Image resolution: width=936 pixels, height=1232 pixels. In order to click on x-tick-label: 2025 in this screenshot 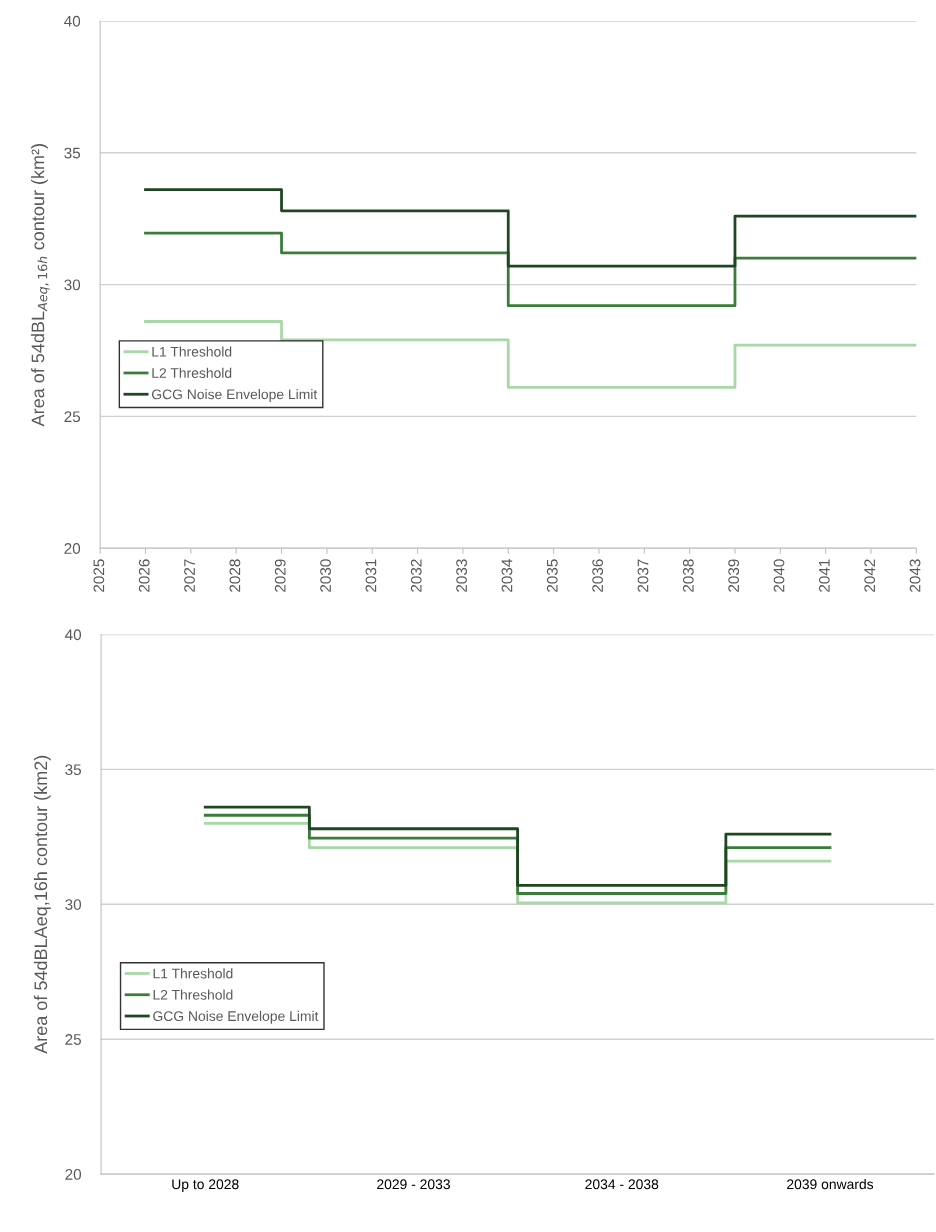, I will do `click(99, 575)`.